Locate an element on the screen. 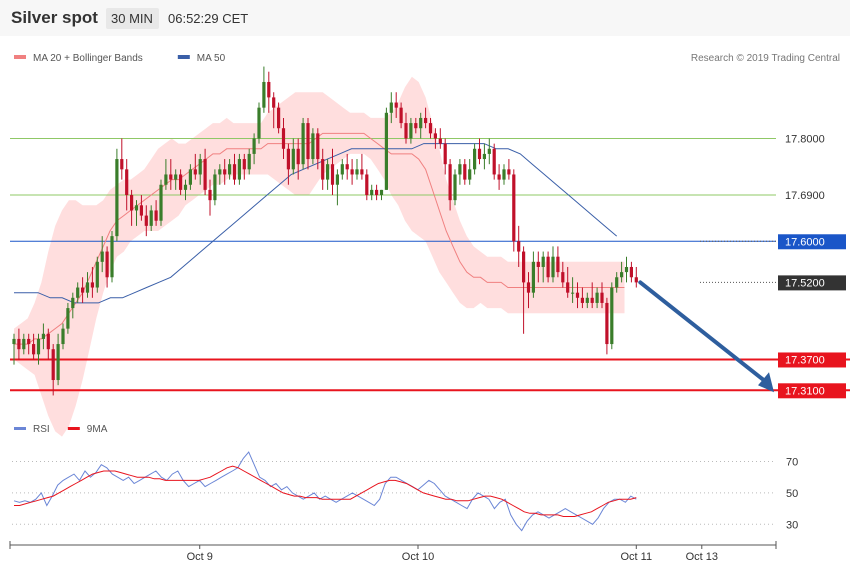 This screenshot has height=576, width=850. interval-label: 30 MIN is located at coordinates (132, 18).